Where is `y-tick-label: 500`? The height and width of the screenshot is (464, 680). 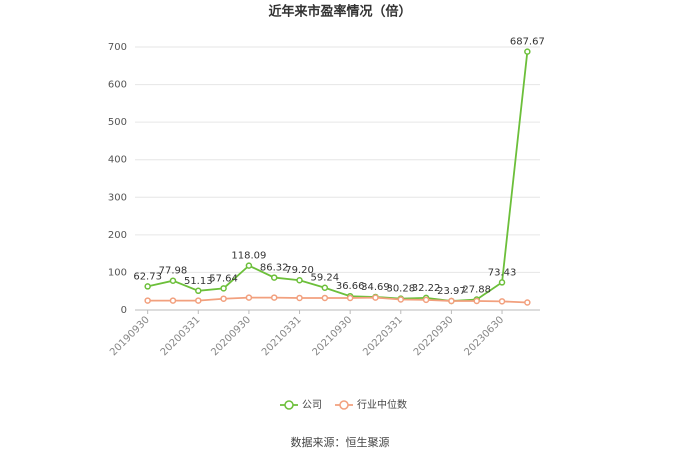 y-tick-label: 500 is located at coordinates (117, 122).